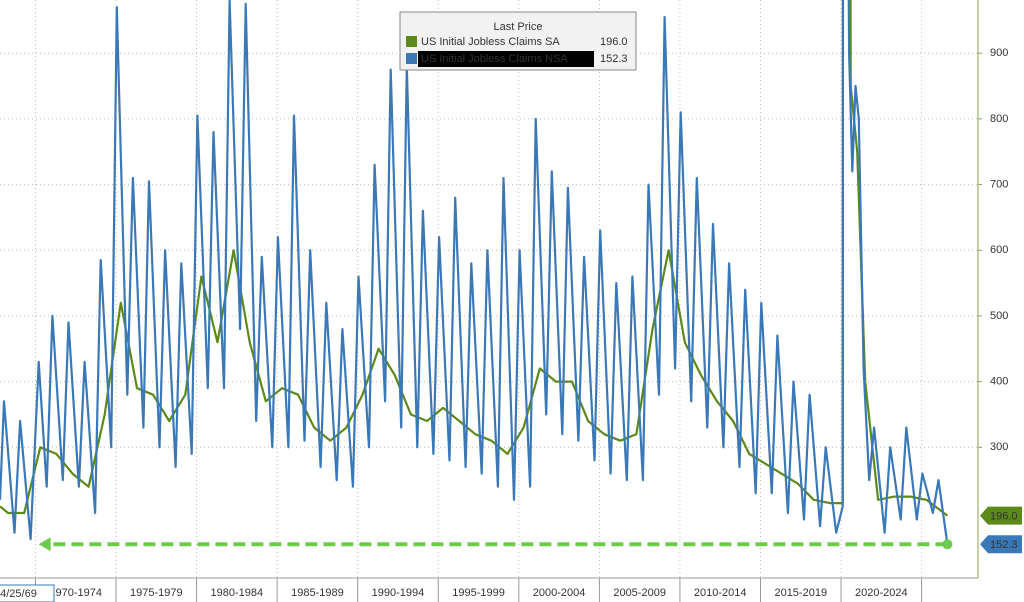  What do you see at coordinates (720, 593) in the screenshot?
I see `x-tick-label: 2010-2014` at bounding box center [720, 593].